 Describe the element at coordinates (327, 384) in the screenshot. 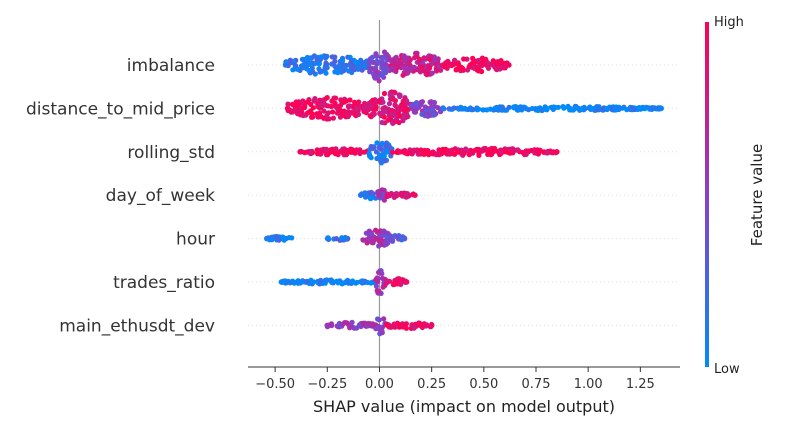

I see `x-tick-label: −0.25` at that location.